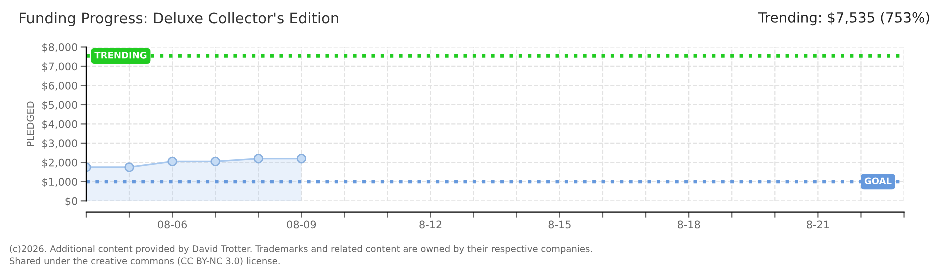  Describe the element at coordinates (60, 183) in the screenshot. I see `y-tick-label: $1,000` at that location.